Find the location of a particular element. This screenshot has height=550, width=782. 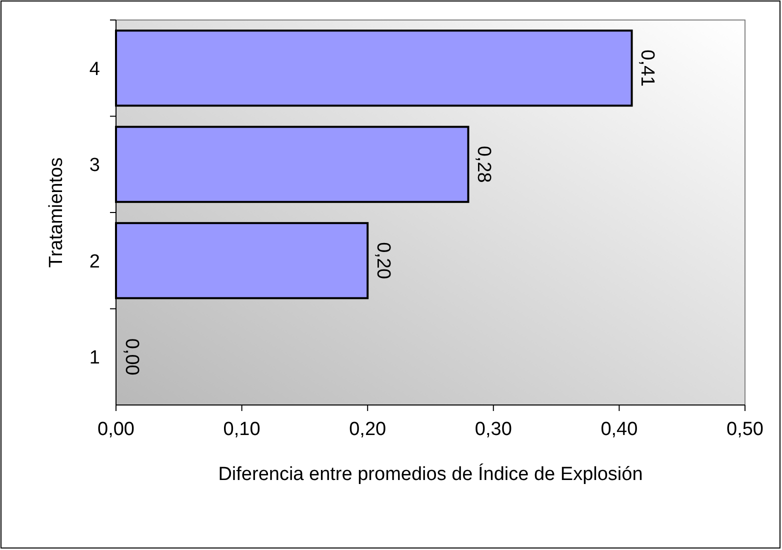

x-tick-label: 0,20 is located at coordinates (367, 429).